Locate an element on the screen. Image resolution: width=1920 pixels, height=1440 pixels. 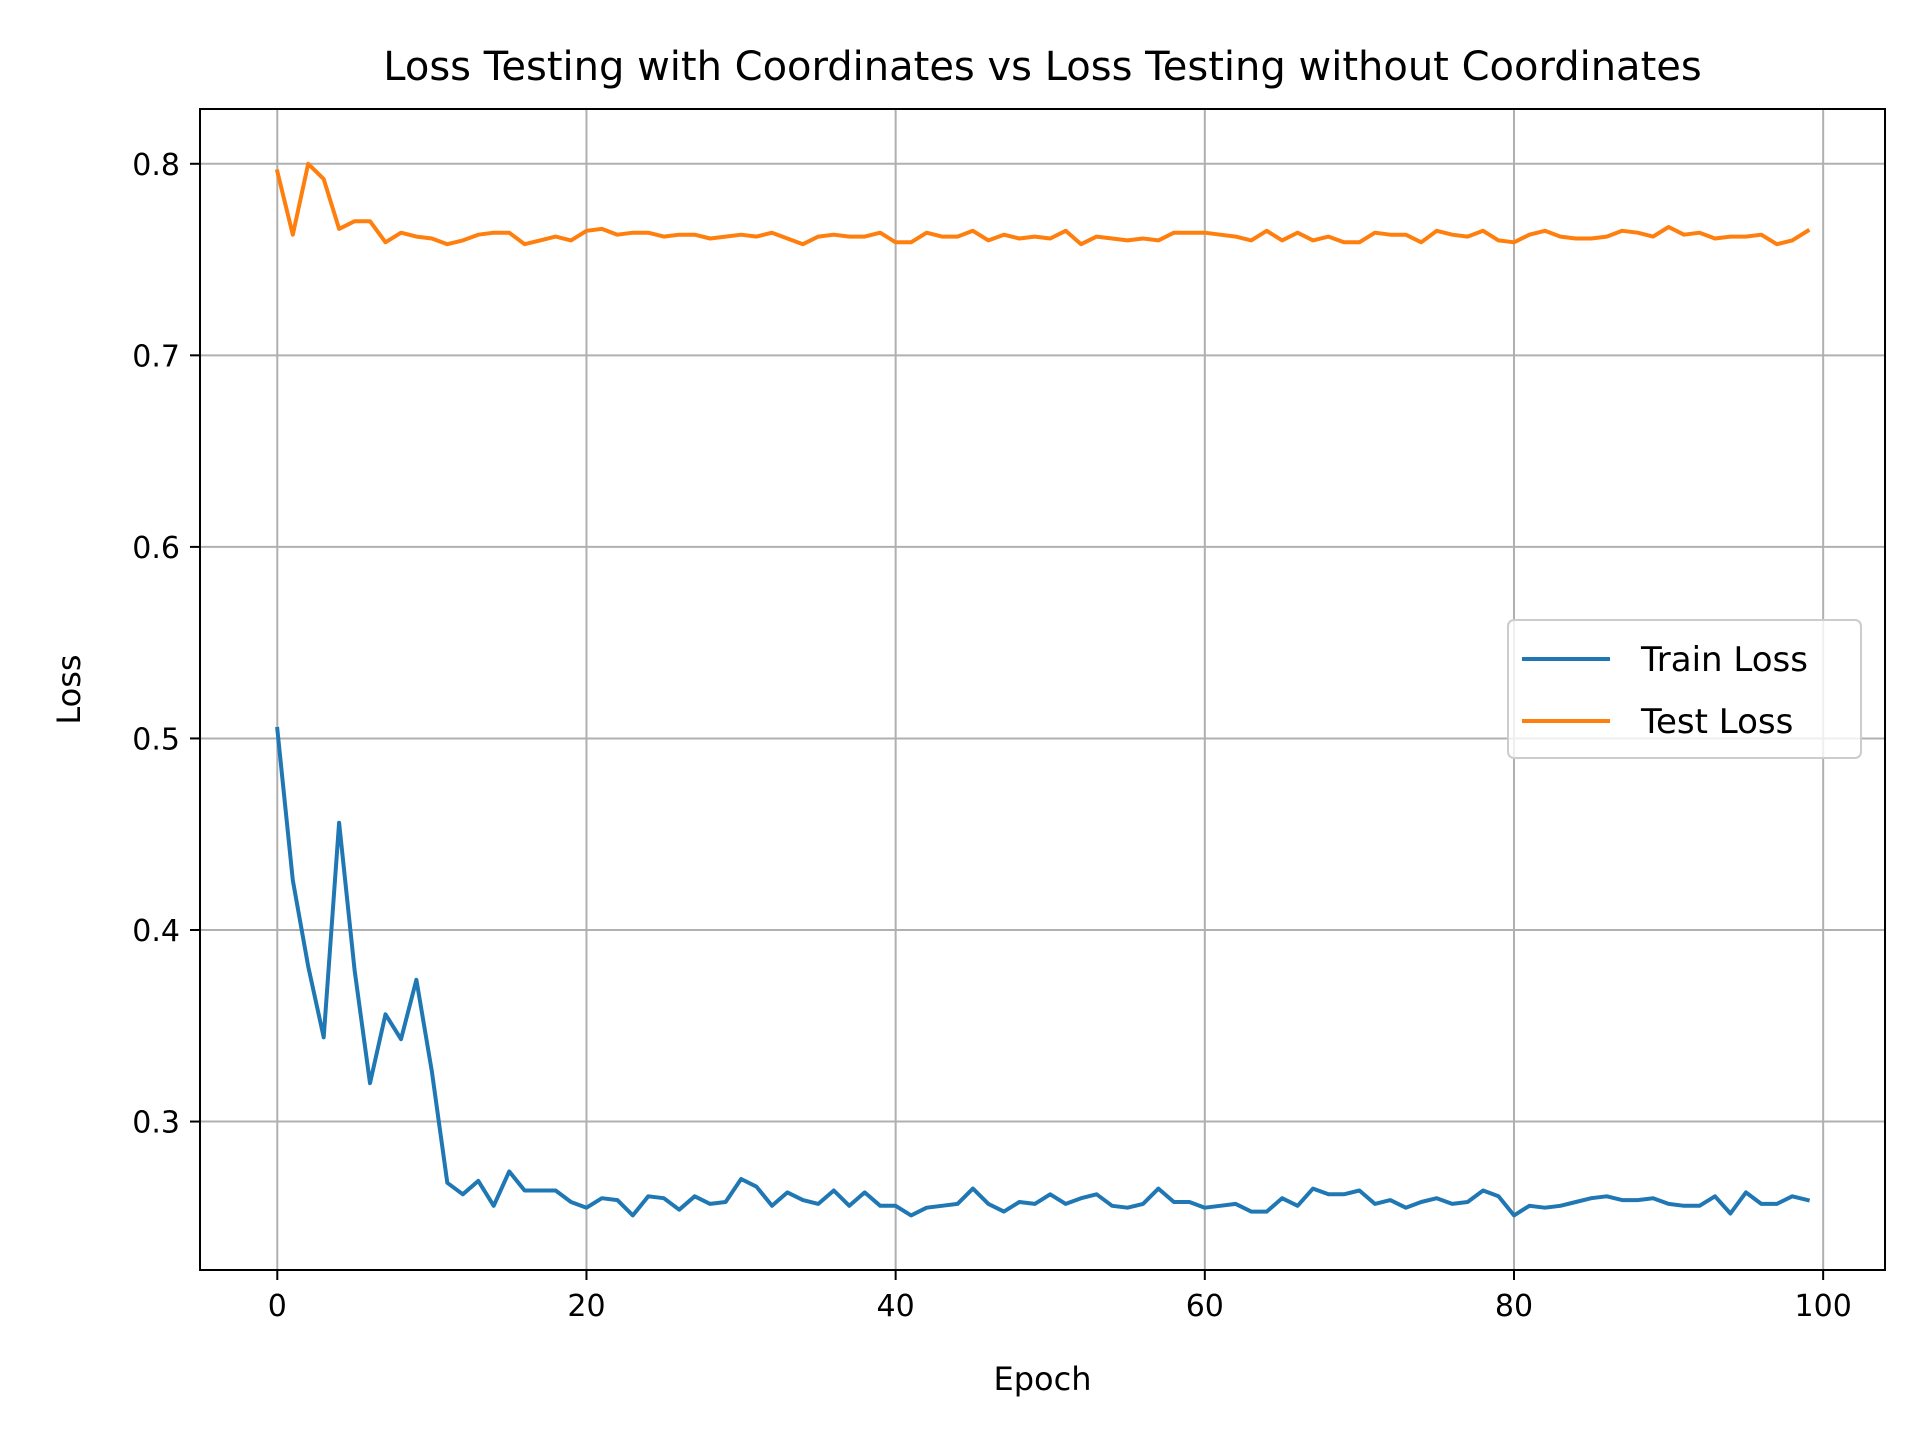
x-axis-label: Epoch is located at coordinates (1043, 1379).